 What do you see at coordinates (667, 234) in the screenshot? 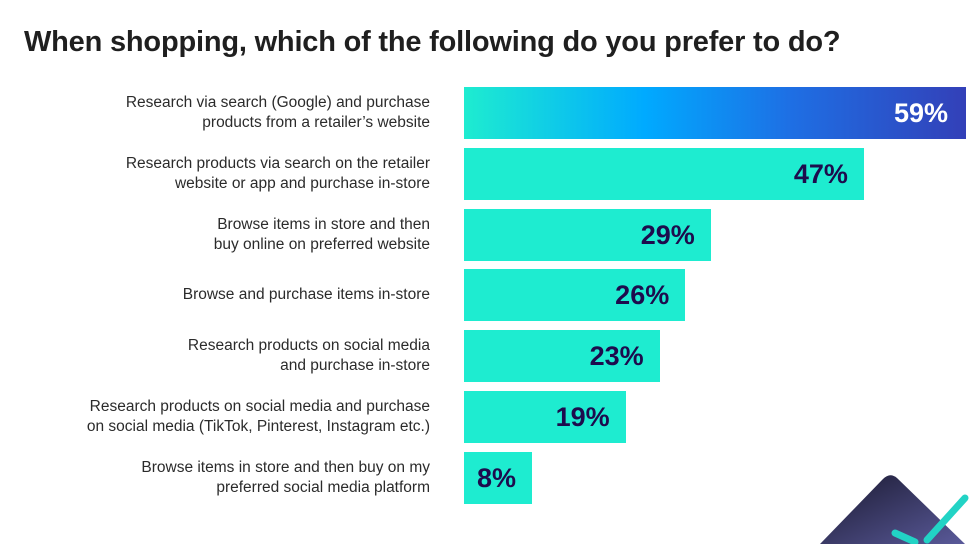
I see `value-label: 29%` at bounding box center [667, 234].